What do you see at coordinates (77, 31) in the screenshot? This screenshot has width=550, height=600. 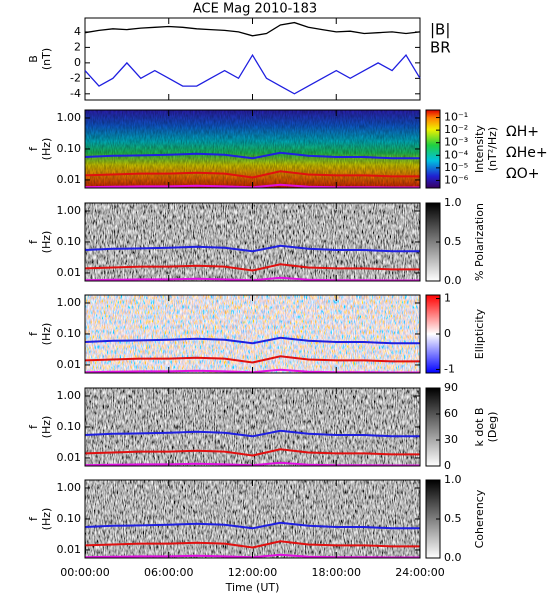 I see `y-tick-label: 4` at bounding box center [77, 31].